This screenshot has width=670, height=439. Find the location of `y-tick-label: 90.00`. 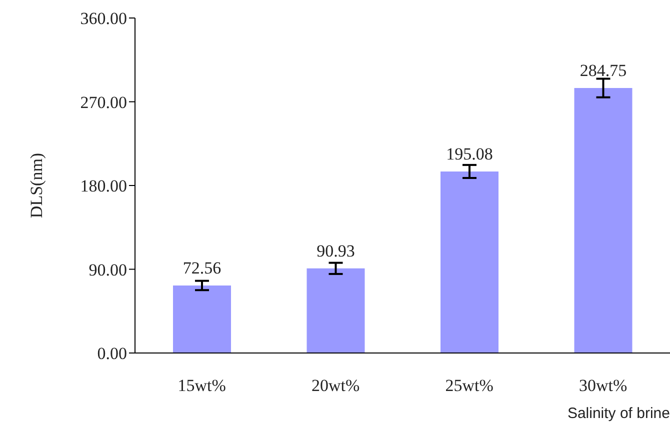

y-tick-label: 90.00 is located at coordinates (107, 270).